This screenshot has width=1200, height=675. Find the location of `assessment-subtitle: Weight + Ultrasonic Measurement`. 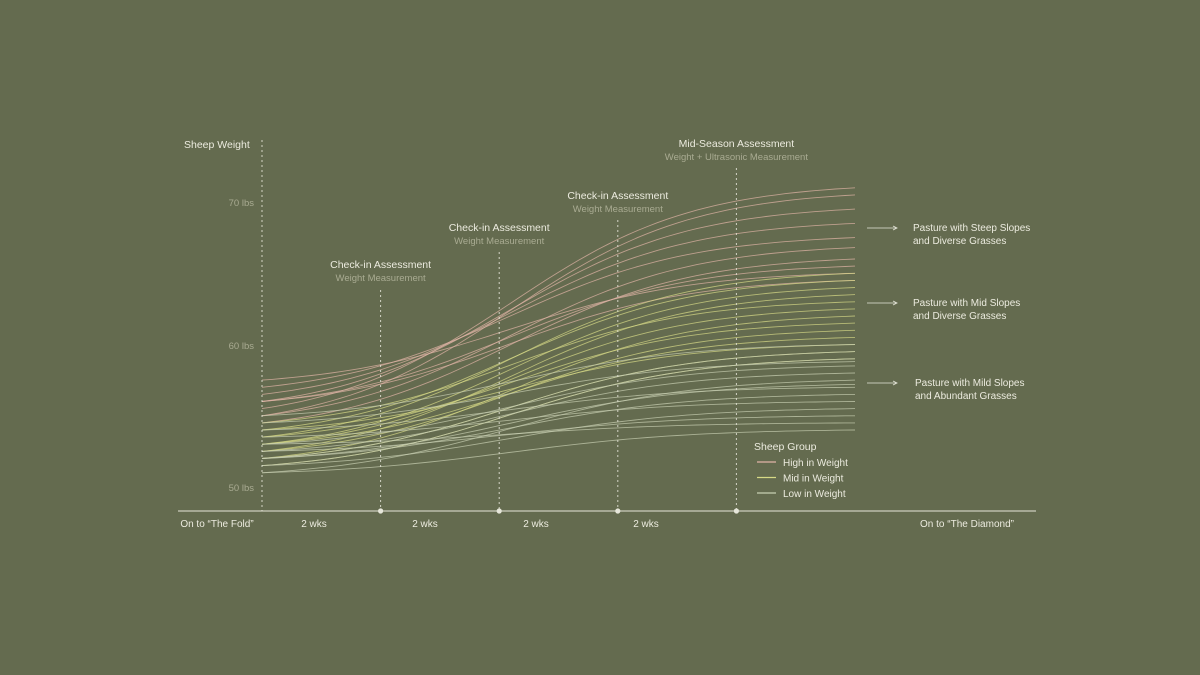

assessment-subtitle: Weight + Ultrasonic Measurement is located at coordinates (737, 157).